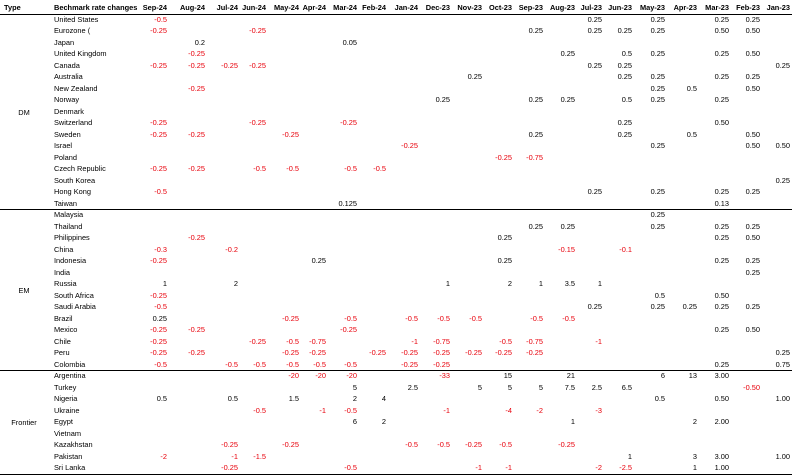  I want to click on header-month: Mar-24, so click(345, 7).